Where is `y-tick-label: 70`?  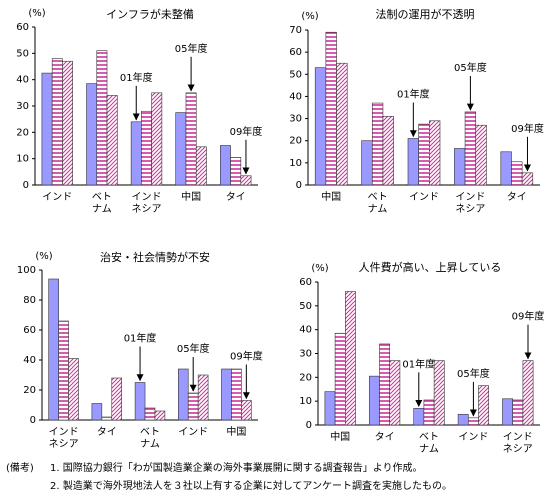
y-tick-label: 70 is located at coordinates (295, 30).